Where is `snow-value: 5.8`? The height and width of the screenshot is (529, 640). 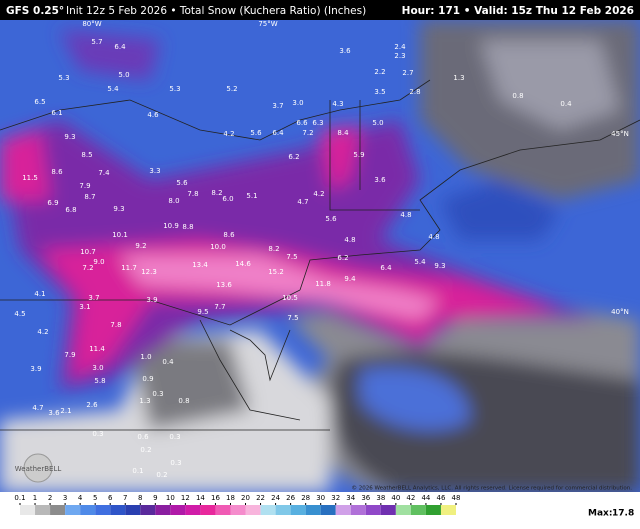 snow-value: 5.8 is located at coordinates (99, 381).